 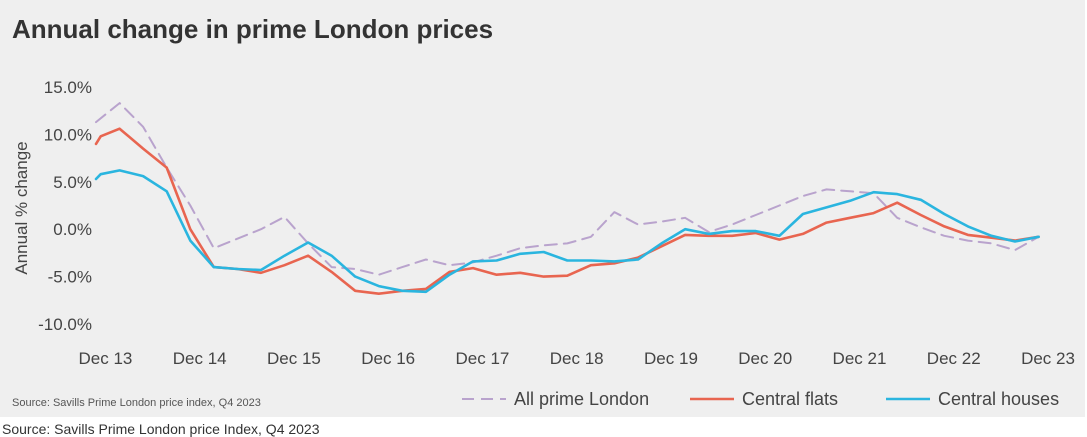 What do you see at coordinates (790, 399) in the screenshot?
I see `legend-label: Central flats` at bounding box center [790, 399].